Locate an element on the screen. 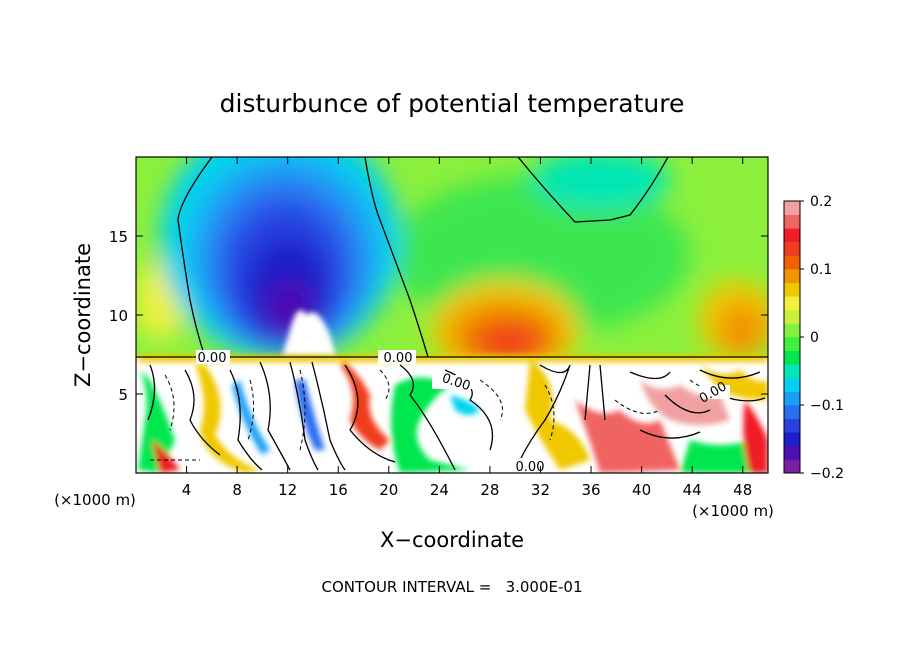  x-tick-label: 16 is located at coordinates (338, 490).